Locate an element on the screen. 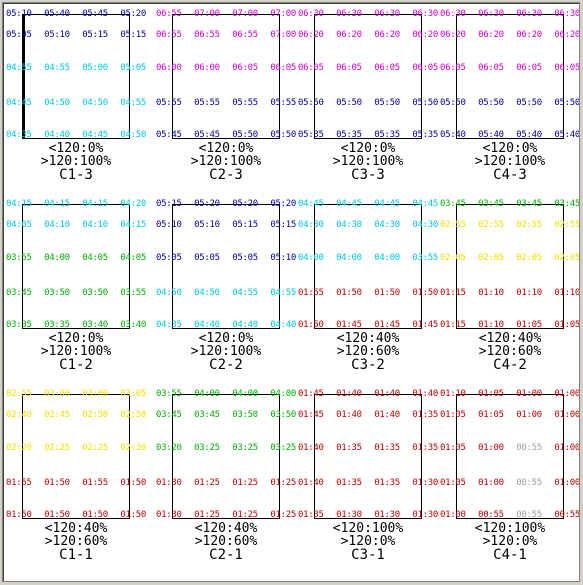  time-row: 01:35 01:30 01:30 01:30 is located at coordinates (368, 515).